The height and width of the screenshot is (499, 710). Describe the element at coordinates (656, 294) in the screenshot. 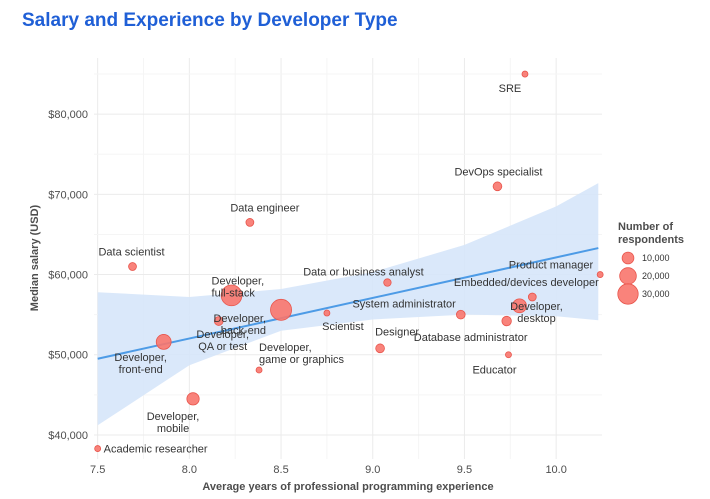

I see `legend-label: 30,000` at that location.